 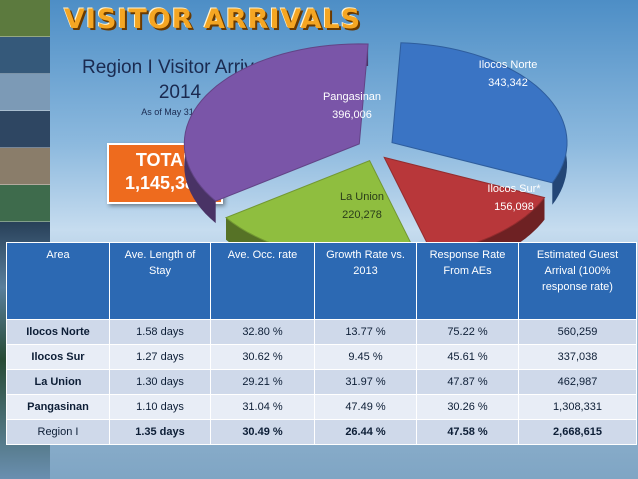 I want to click on total-value: 1,145,388, so click(x=165, y=183).